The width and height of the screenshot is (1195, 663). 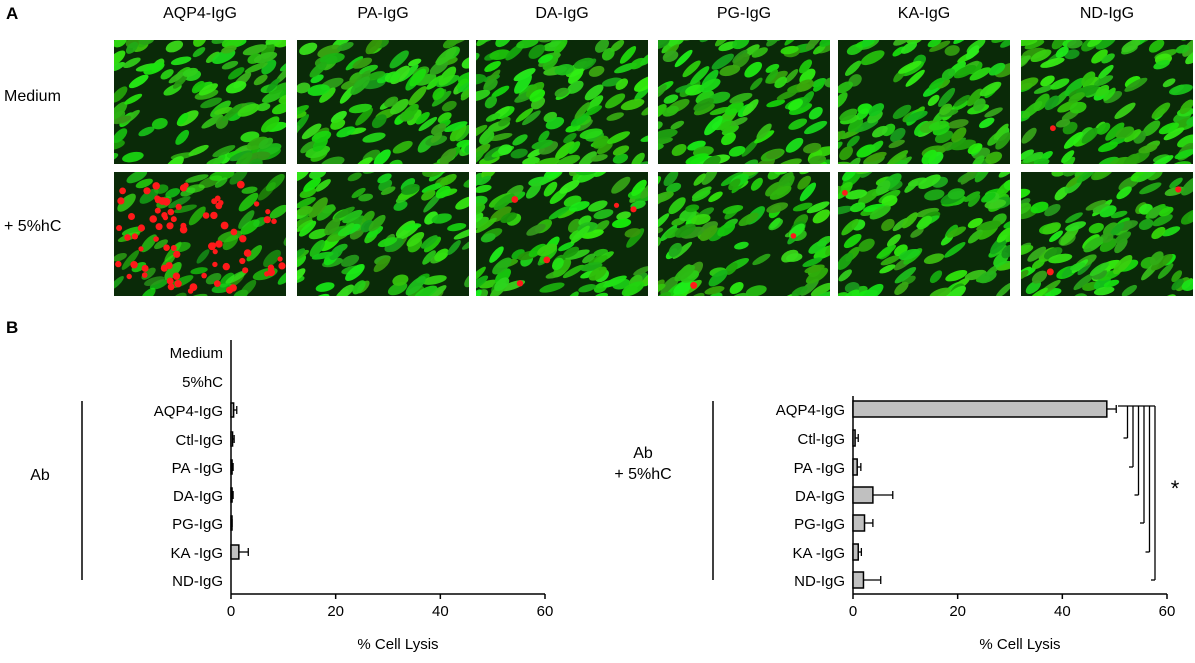 I want to click on left-x-tick-label-3: 60, so click(x=545, y=611).